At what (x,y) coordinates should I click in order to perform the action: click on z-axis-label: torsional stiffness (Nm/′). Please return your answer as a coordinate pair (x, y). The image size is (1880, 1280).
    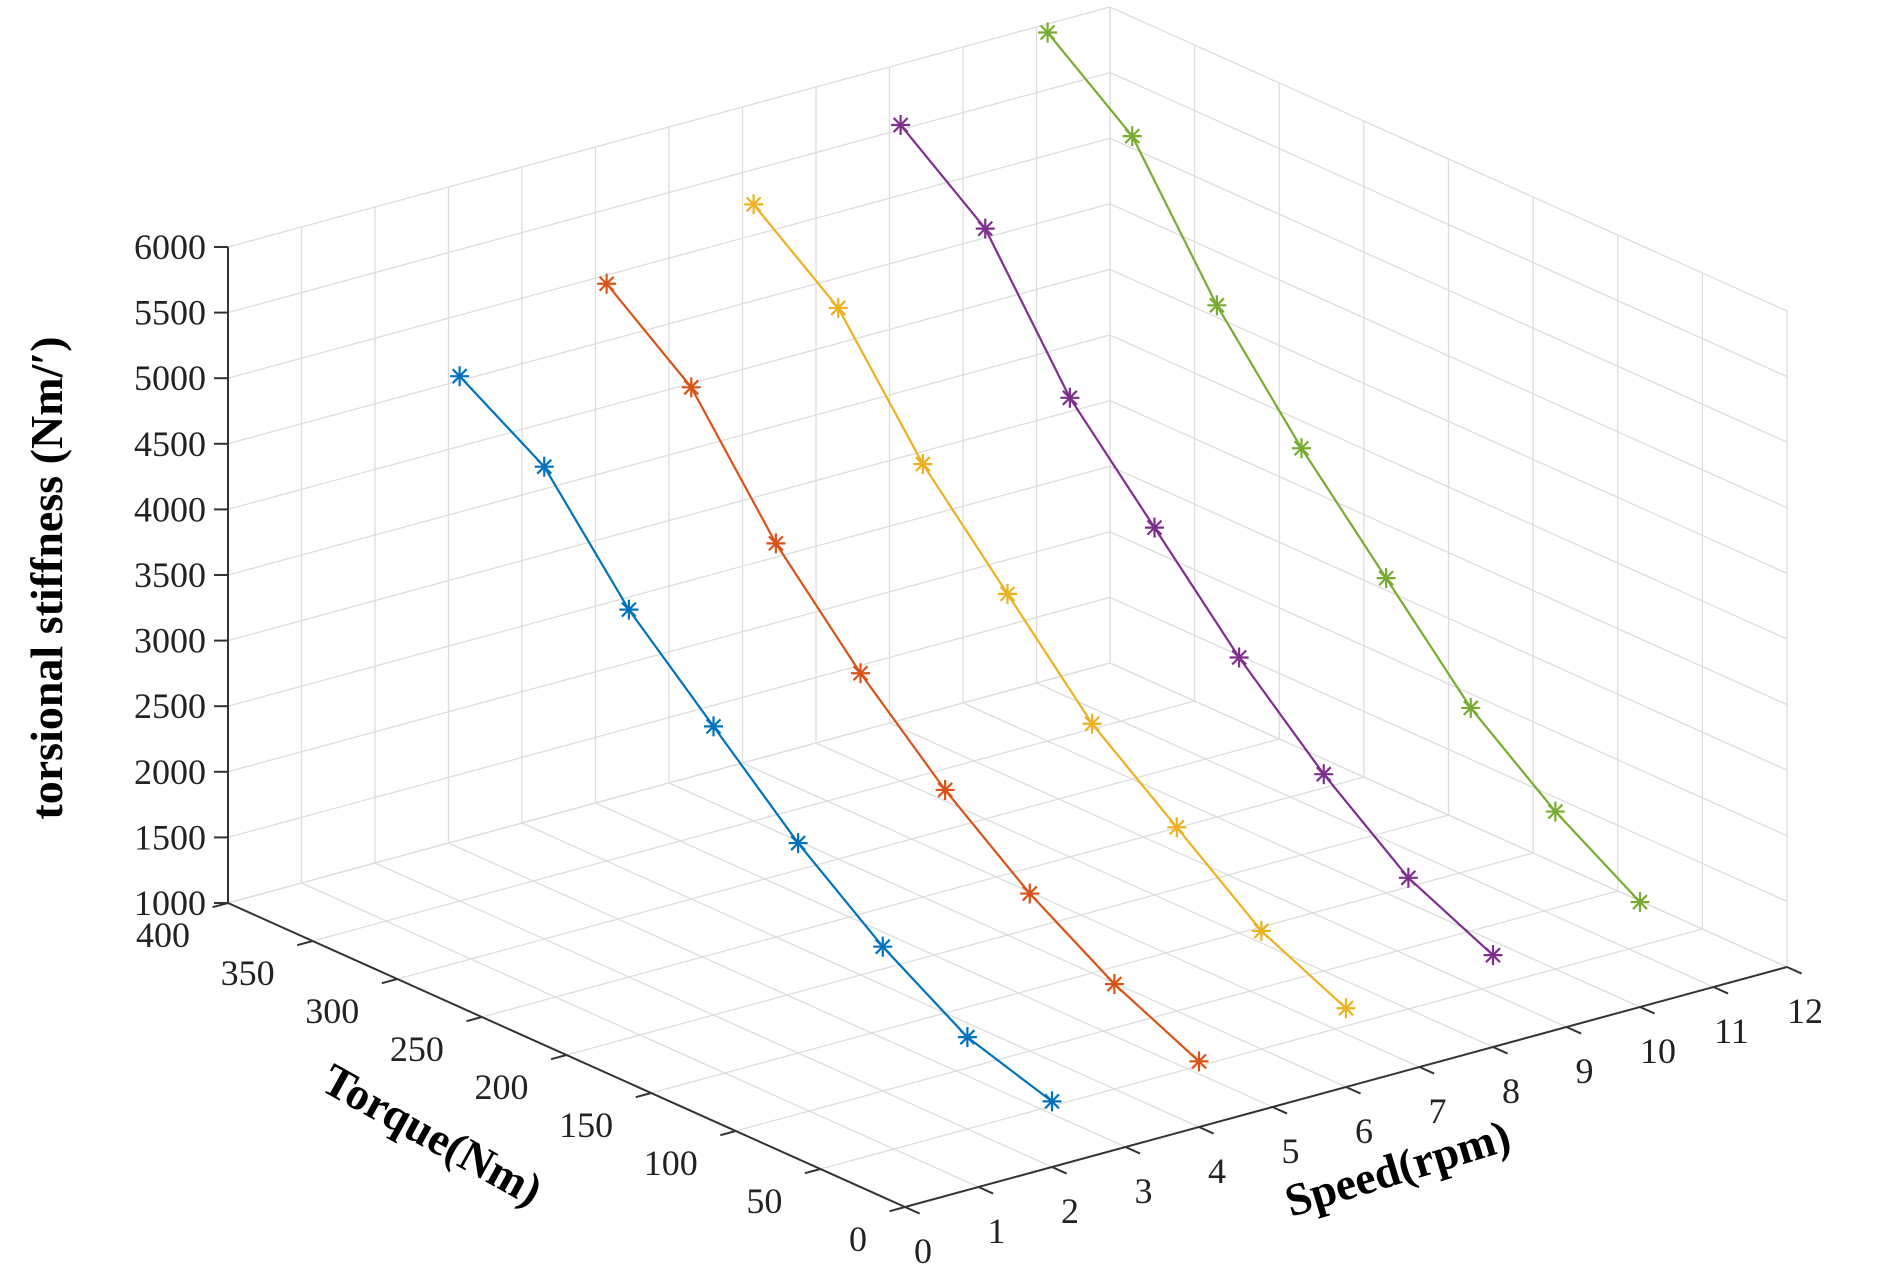
    Looking at the image, I should click on (46, 577).